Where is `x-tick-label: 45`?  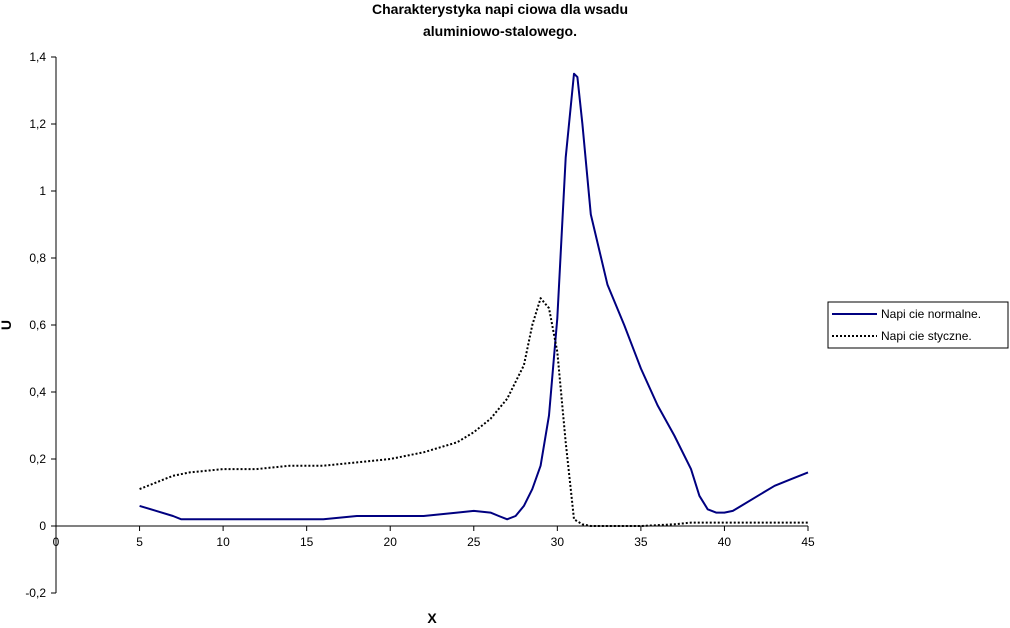
x-tick-label: 45 is located at coordinates (808, 542).